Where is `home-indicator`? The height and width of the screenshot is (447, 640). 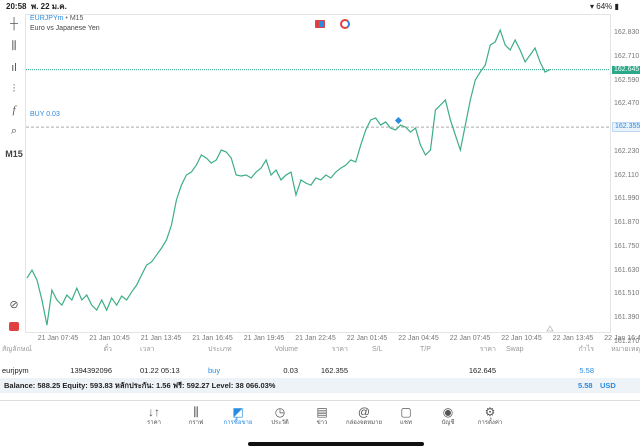
home-indicator is located at coordinates (336, 444).